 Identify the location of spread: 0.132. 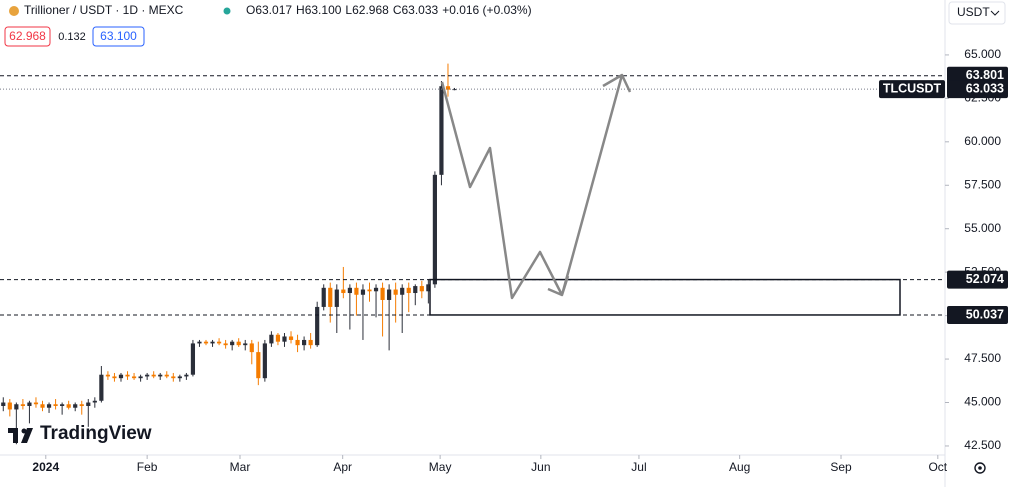
(72, 37).